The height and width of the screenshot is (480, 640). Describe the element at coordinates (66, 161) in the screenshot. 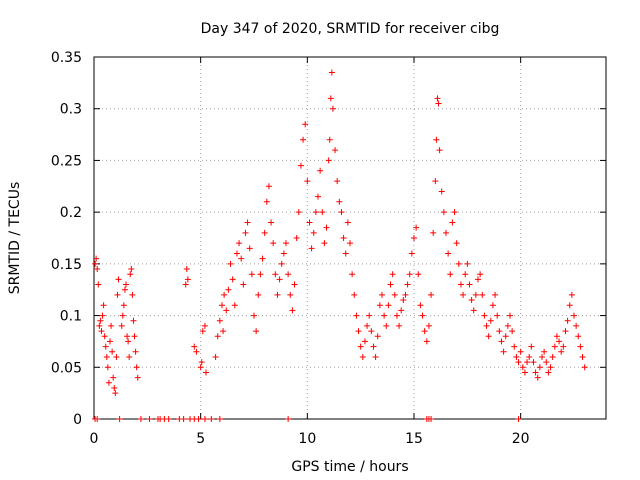

I see `y-tick-label: 0.25` at that location.